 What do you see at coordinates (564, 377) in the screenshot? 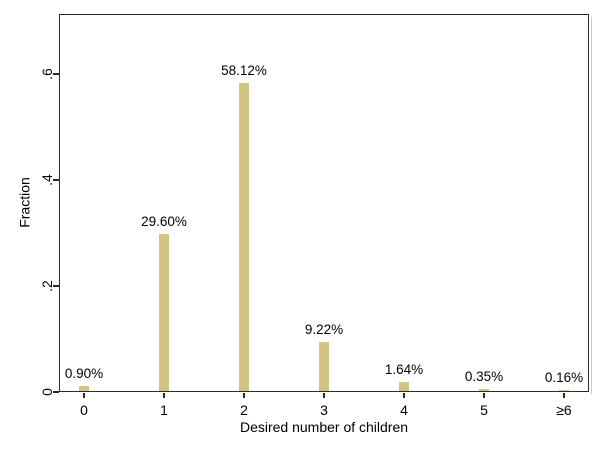
I see `bar-value-label: 0.16%` at bounding box center [564, 377].